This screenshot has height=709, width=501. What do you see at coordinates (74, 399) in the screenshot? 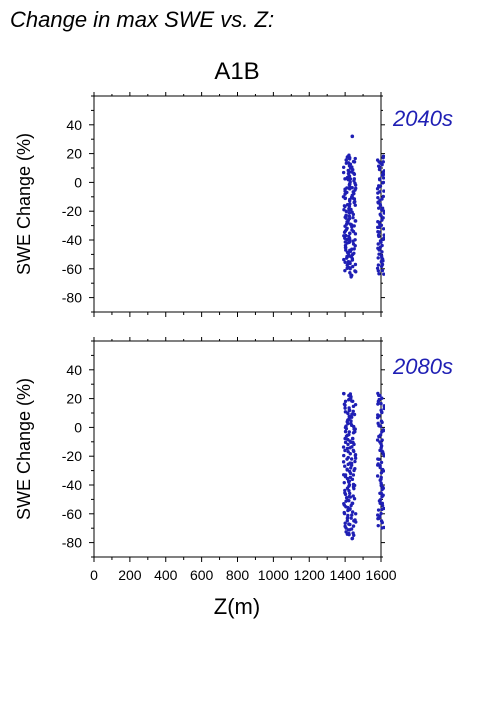
I see `y-tick-label: 20` at bounding box center [74, 399].